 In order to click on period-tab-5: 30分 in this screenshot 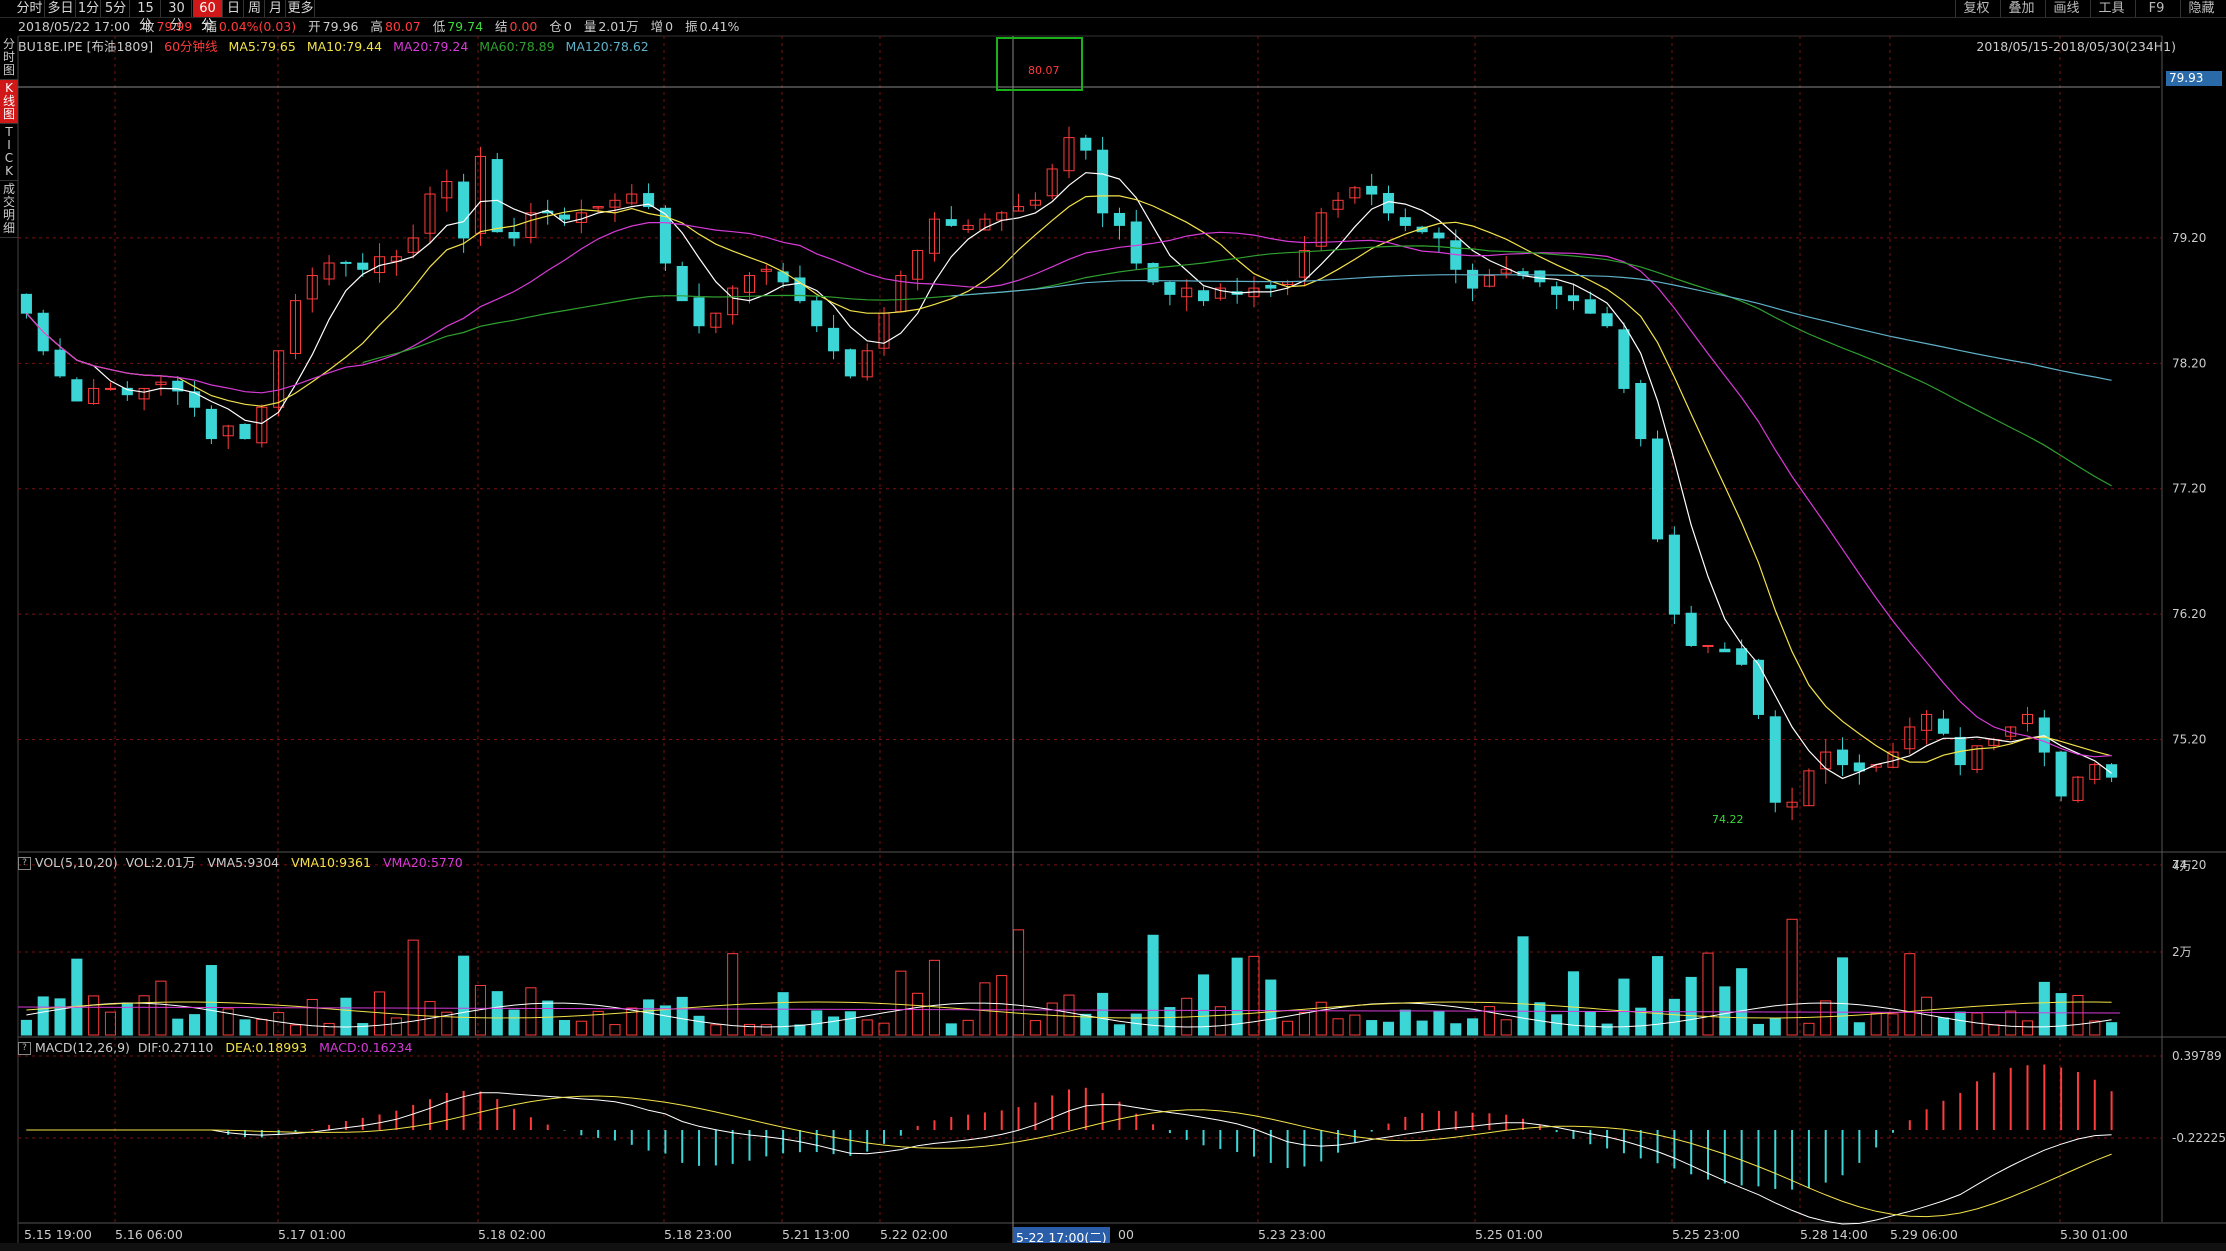, I will do `click(177, 16)`.